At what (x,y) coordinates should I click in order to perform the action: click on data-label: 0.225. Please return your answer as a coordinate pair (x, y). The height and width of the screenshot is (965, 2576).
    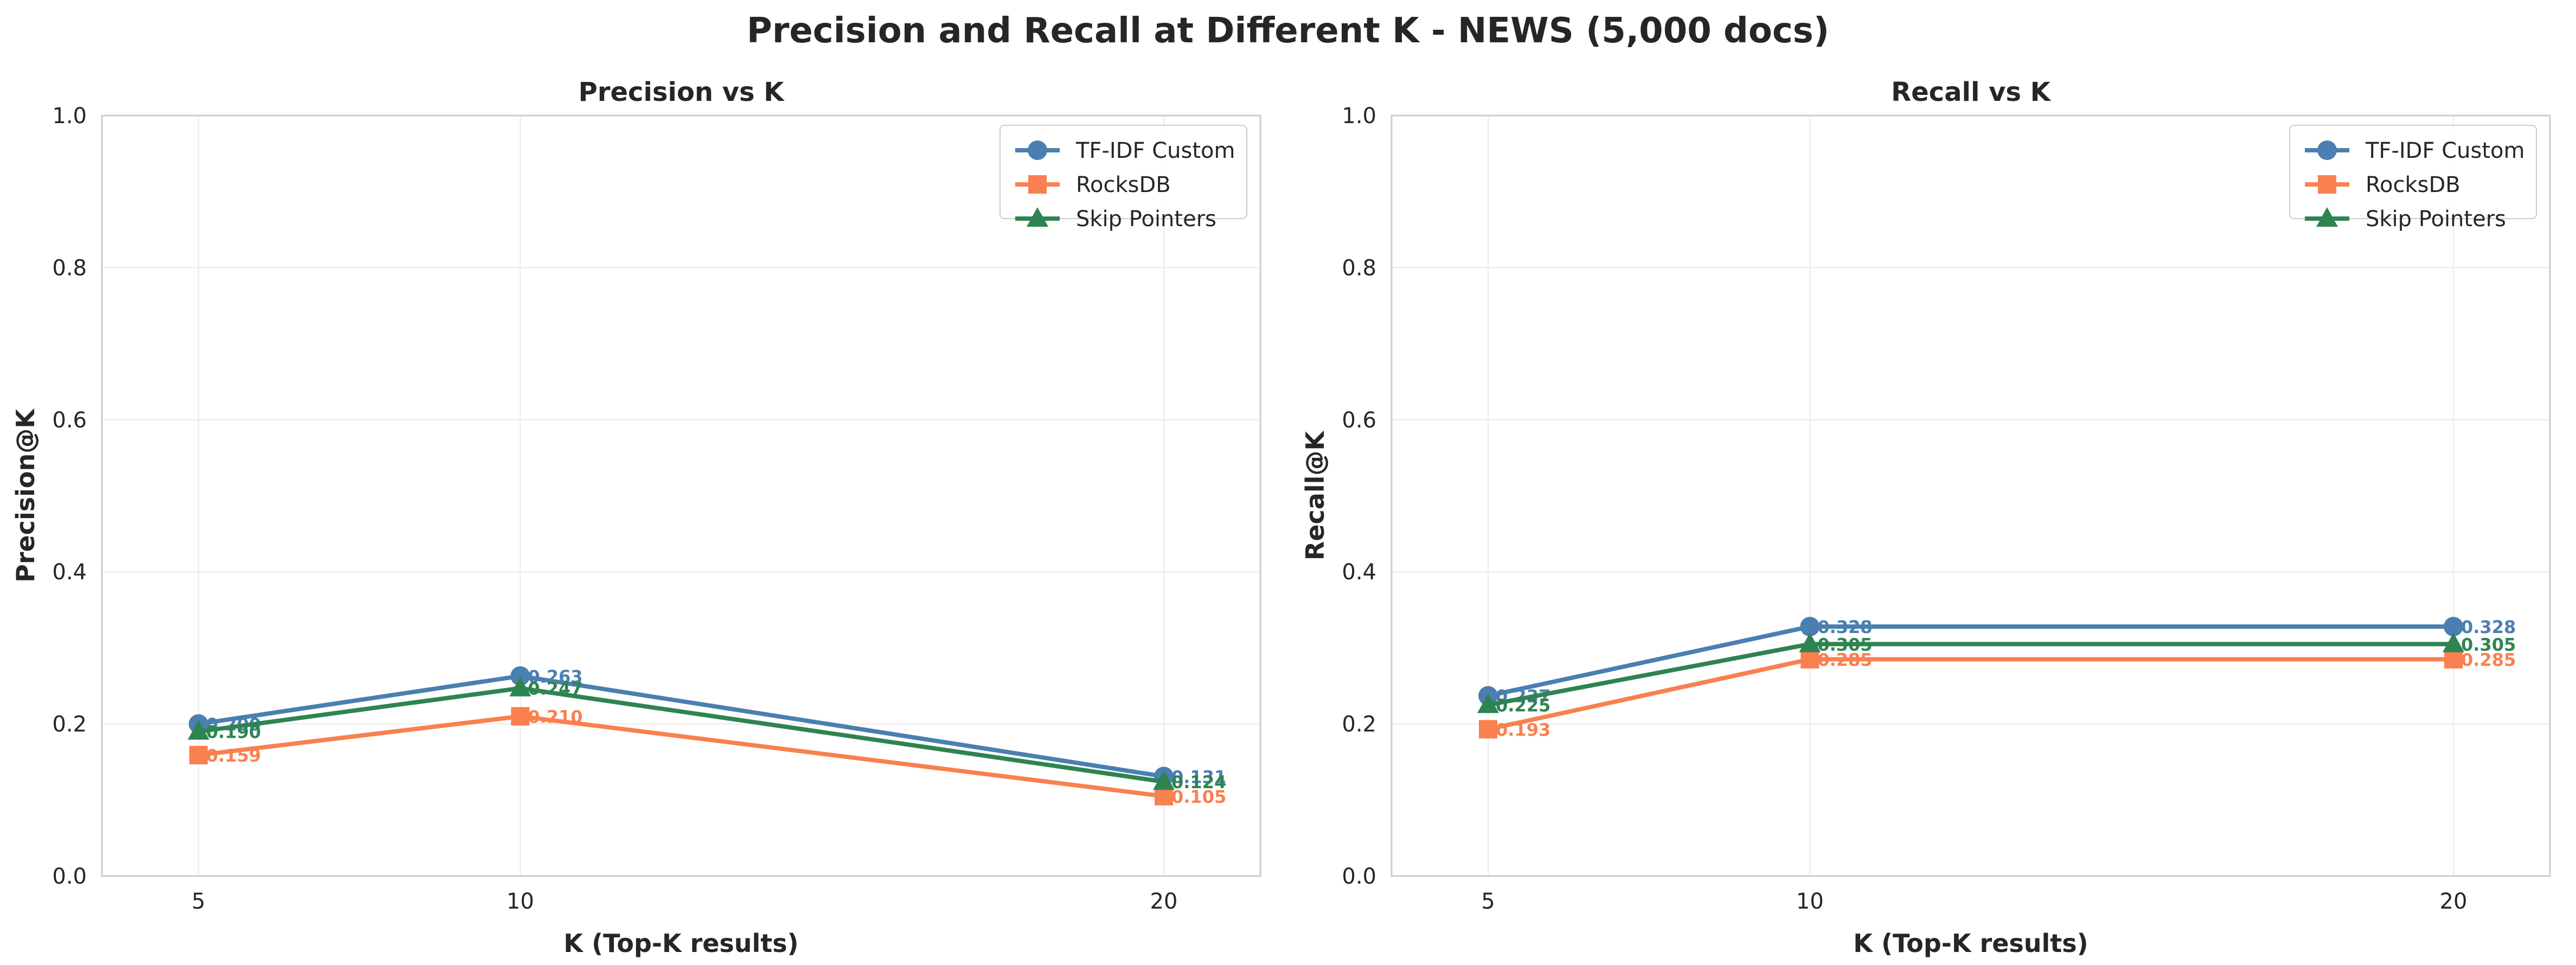
    Looking at the image, I should click on (1523, 705).